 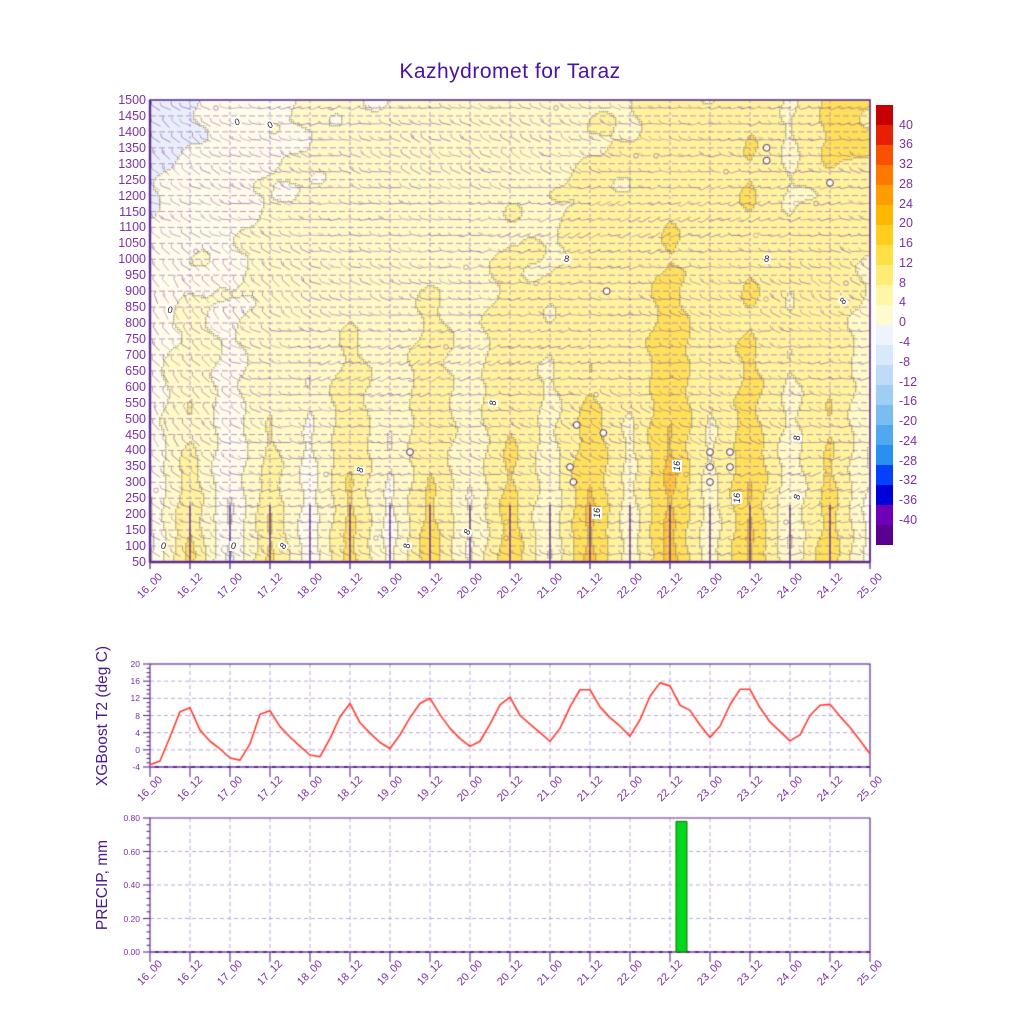 What do you see at coordinates (908, 519) in the screenshot?
I see `colorbar-tick-label: -40` at bounding box center [908, 519].